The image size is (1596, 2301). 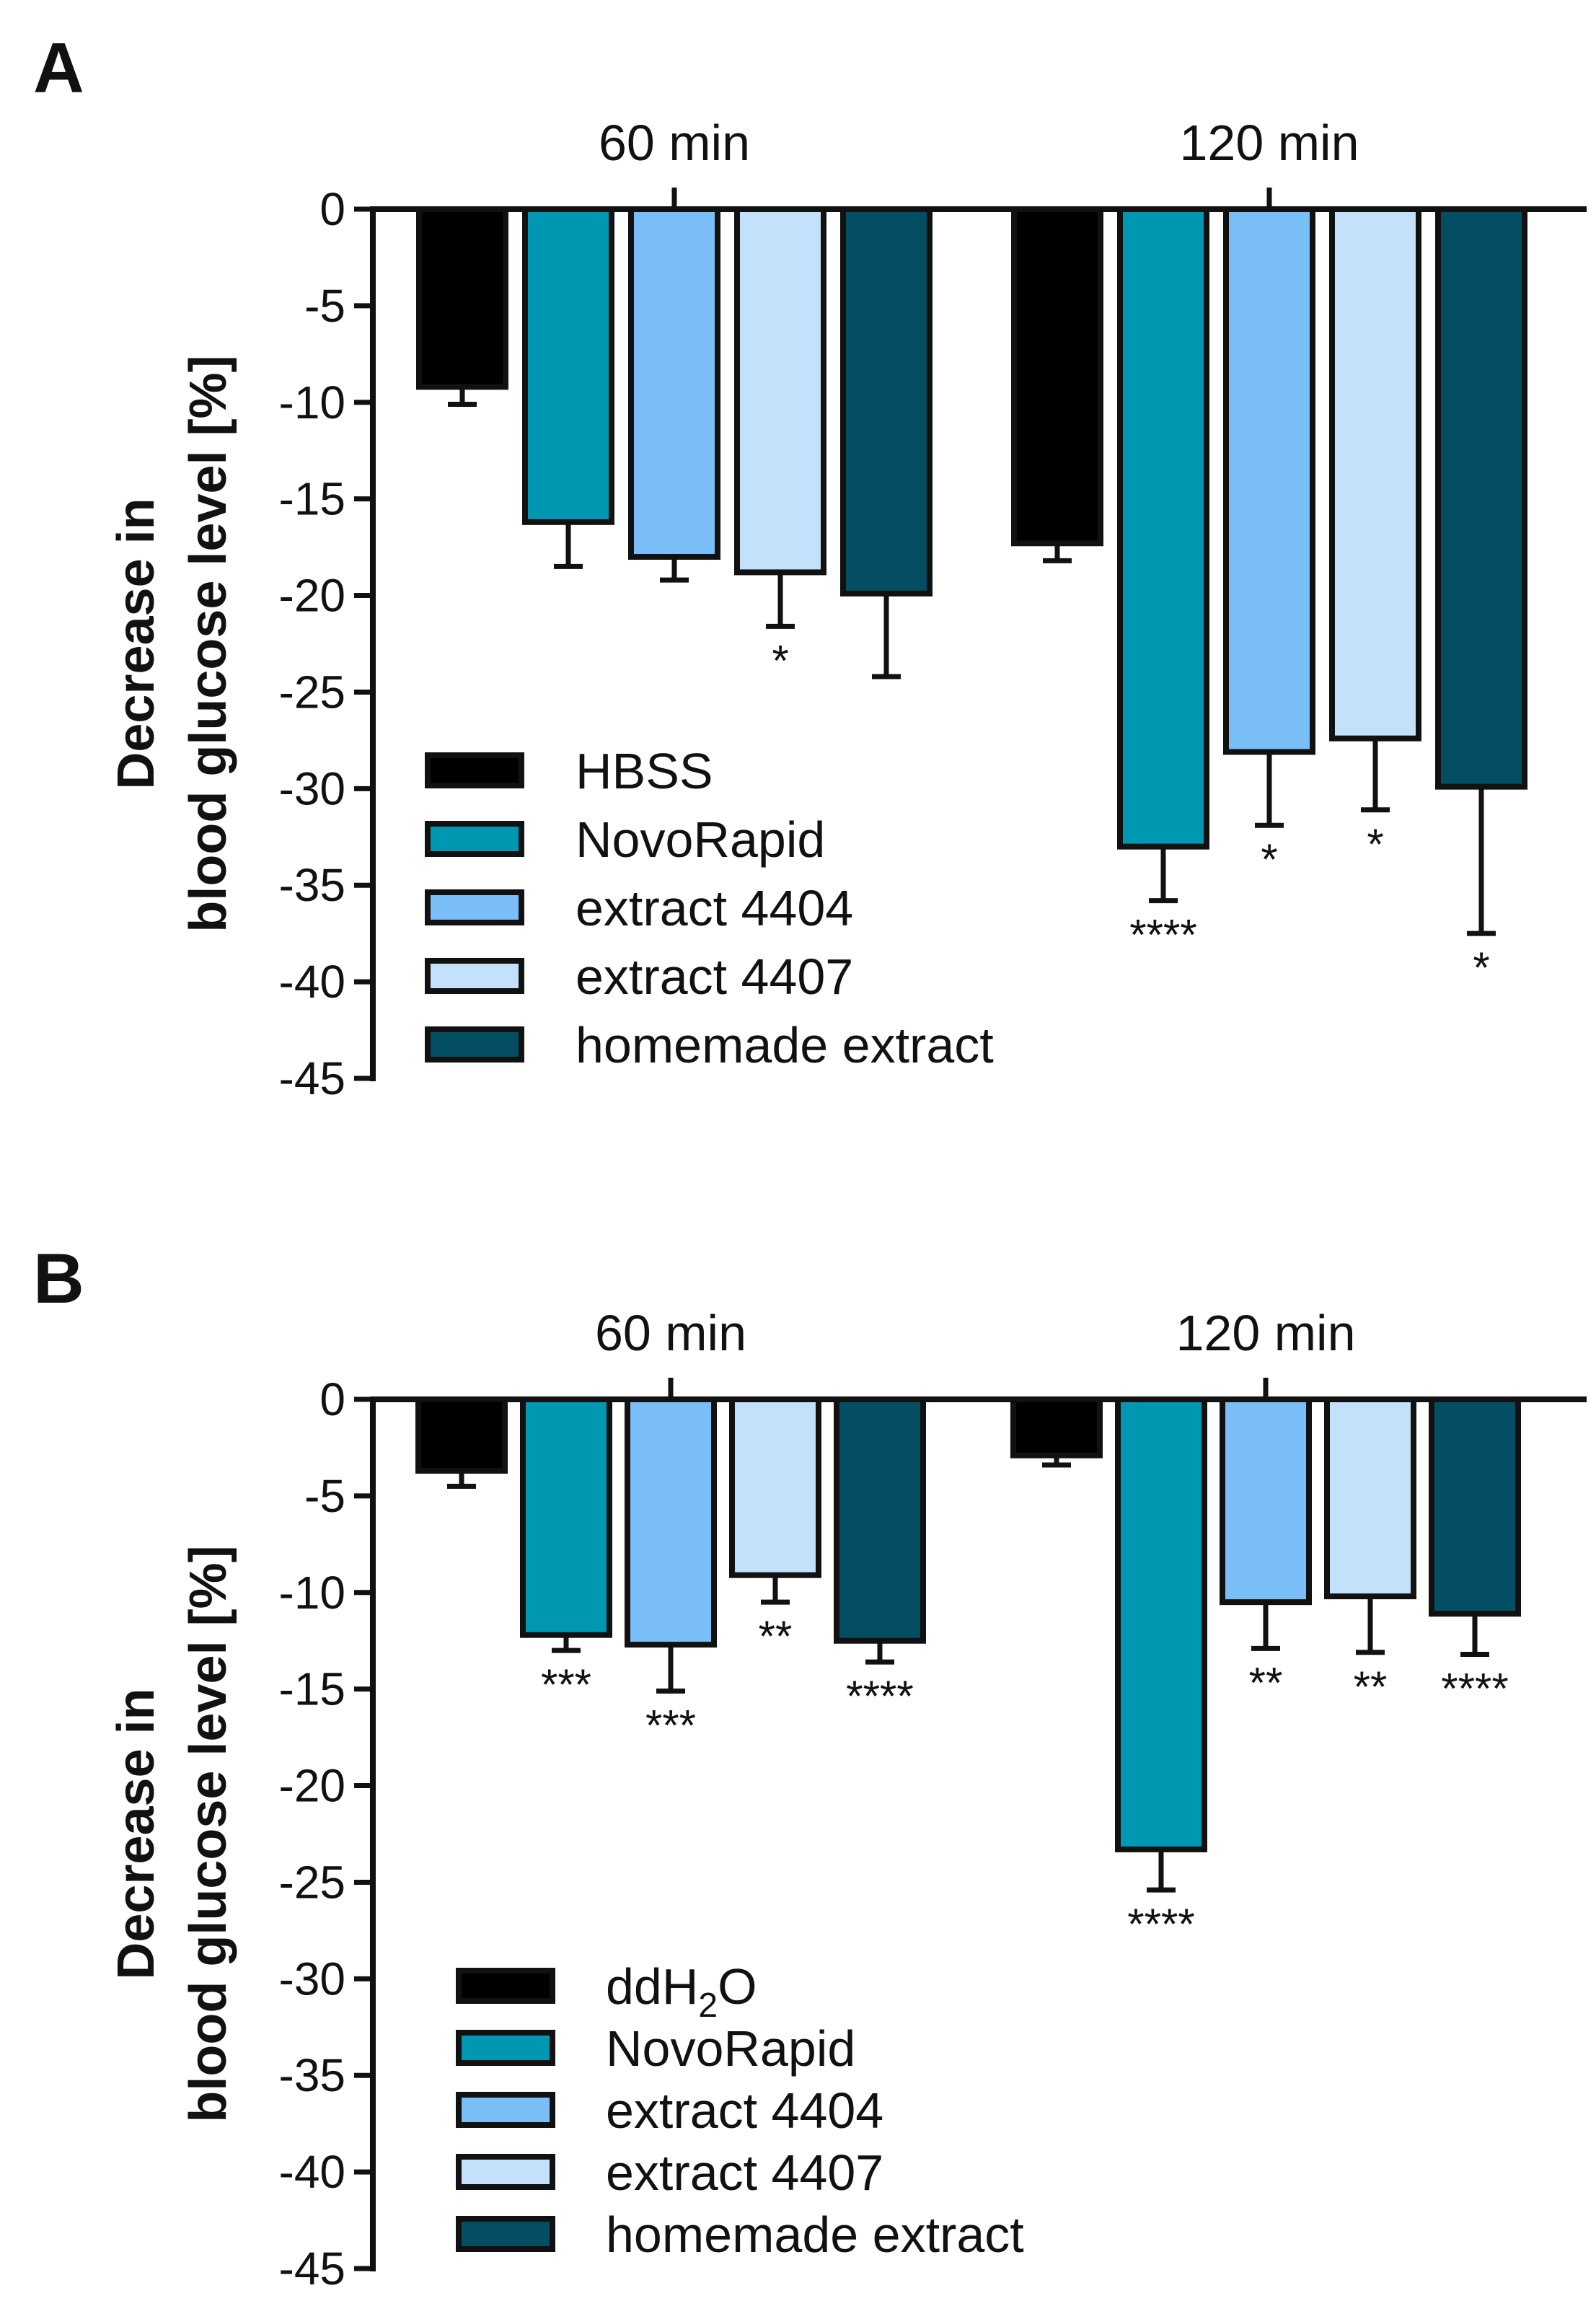 What do you see at coordinates (59, 1278) in the screenshot?
I see `panel-letter-b: B` at bounding box center [59, 1278].